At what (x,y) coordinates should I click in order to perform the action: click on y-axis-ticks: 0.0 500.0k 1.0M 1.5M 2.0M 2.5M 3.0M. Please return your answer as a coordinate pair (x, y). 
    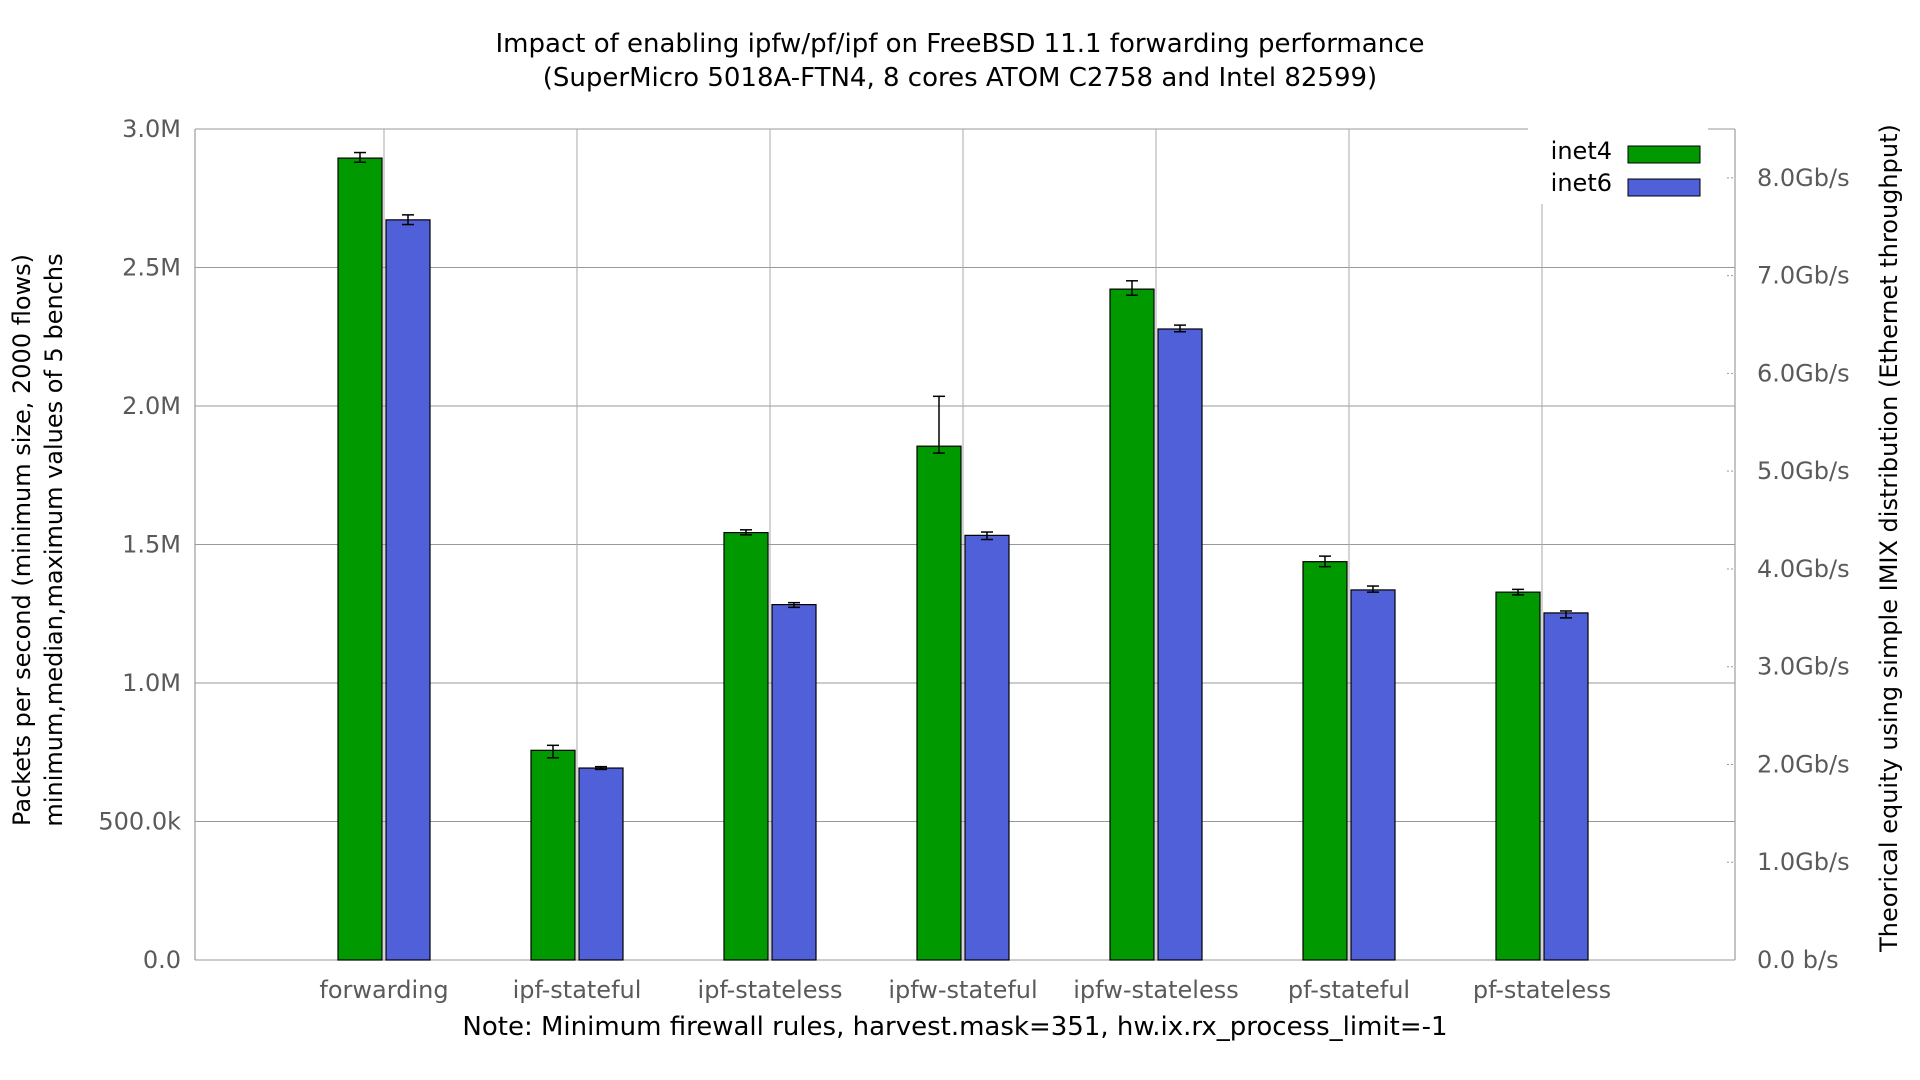
    Looking at the image, I should click on (139, 544).